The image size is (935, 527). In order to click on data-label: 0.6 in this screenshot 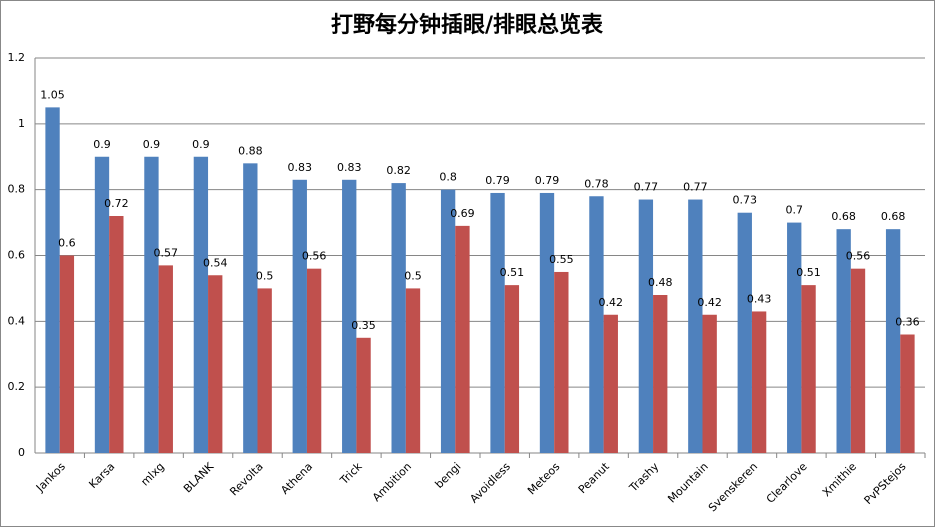, I will do `click(67, 243)`.